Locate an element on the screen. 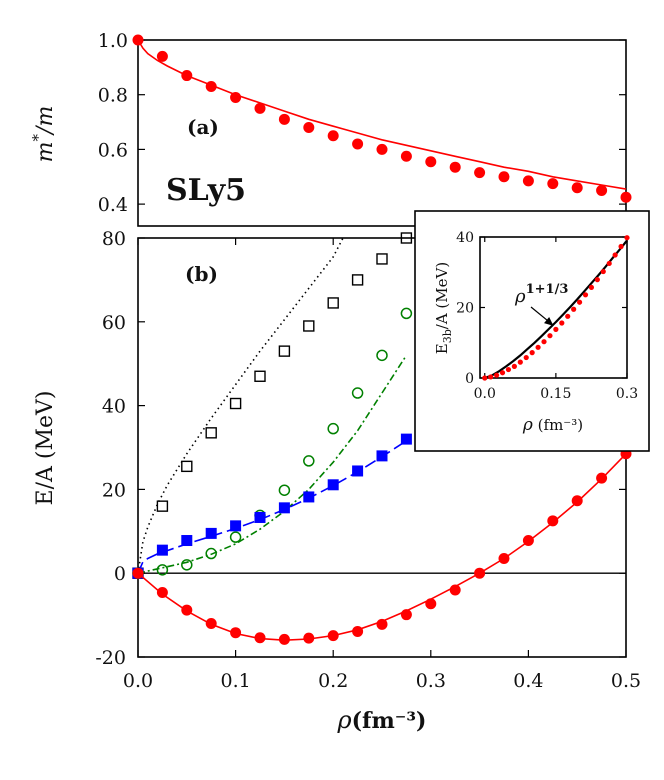 The width and height of the screenshot is (664, 780). inset-ytick-label-1: 20 is located at coordinates (465, 309).